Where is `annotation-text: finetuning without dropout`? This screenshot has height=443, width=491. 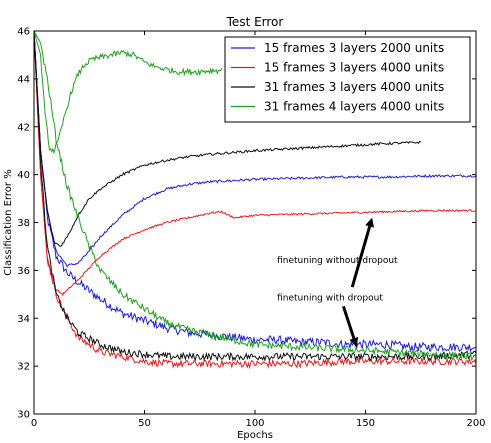 annotation-text: finetuning without dropout is located at coordinates (337, 261).